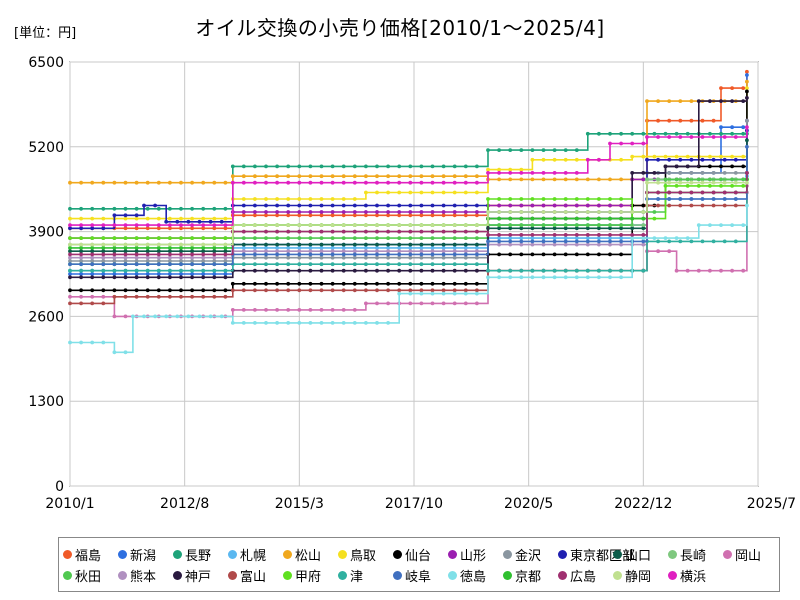 The height and width of the screenshot is (600, 800). I want to click on legend-item: 仙台, so click(412, 554).